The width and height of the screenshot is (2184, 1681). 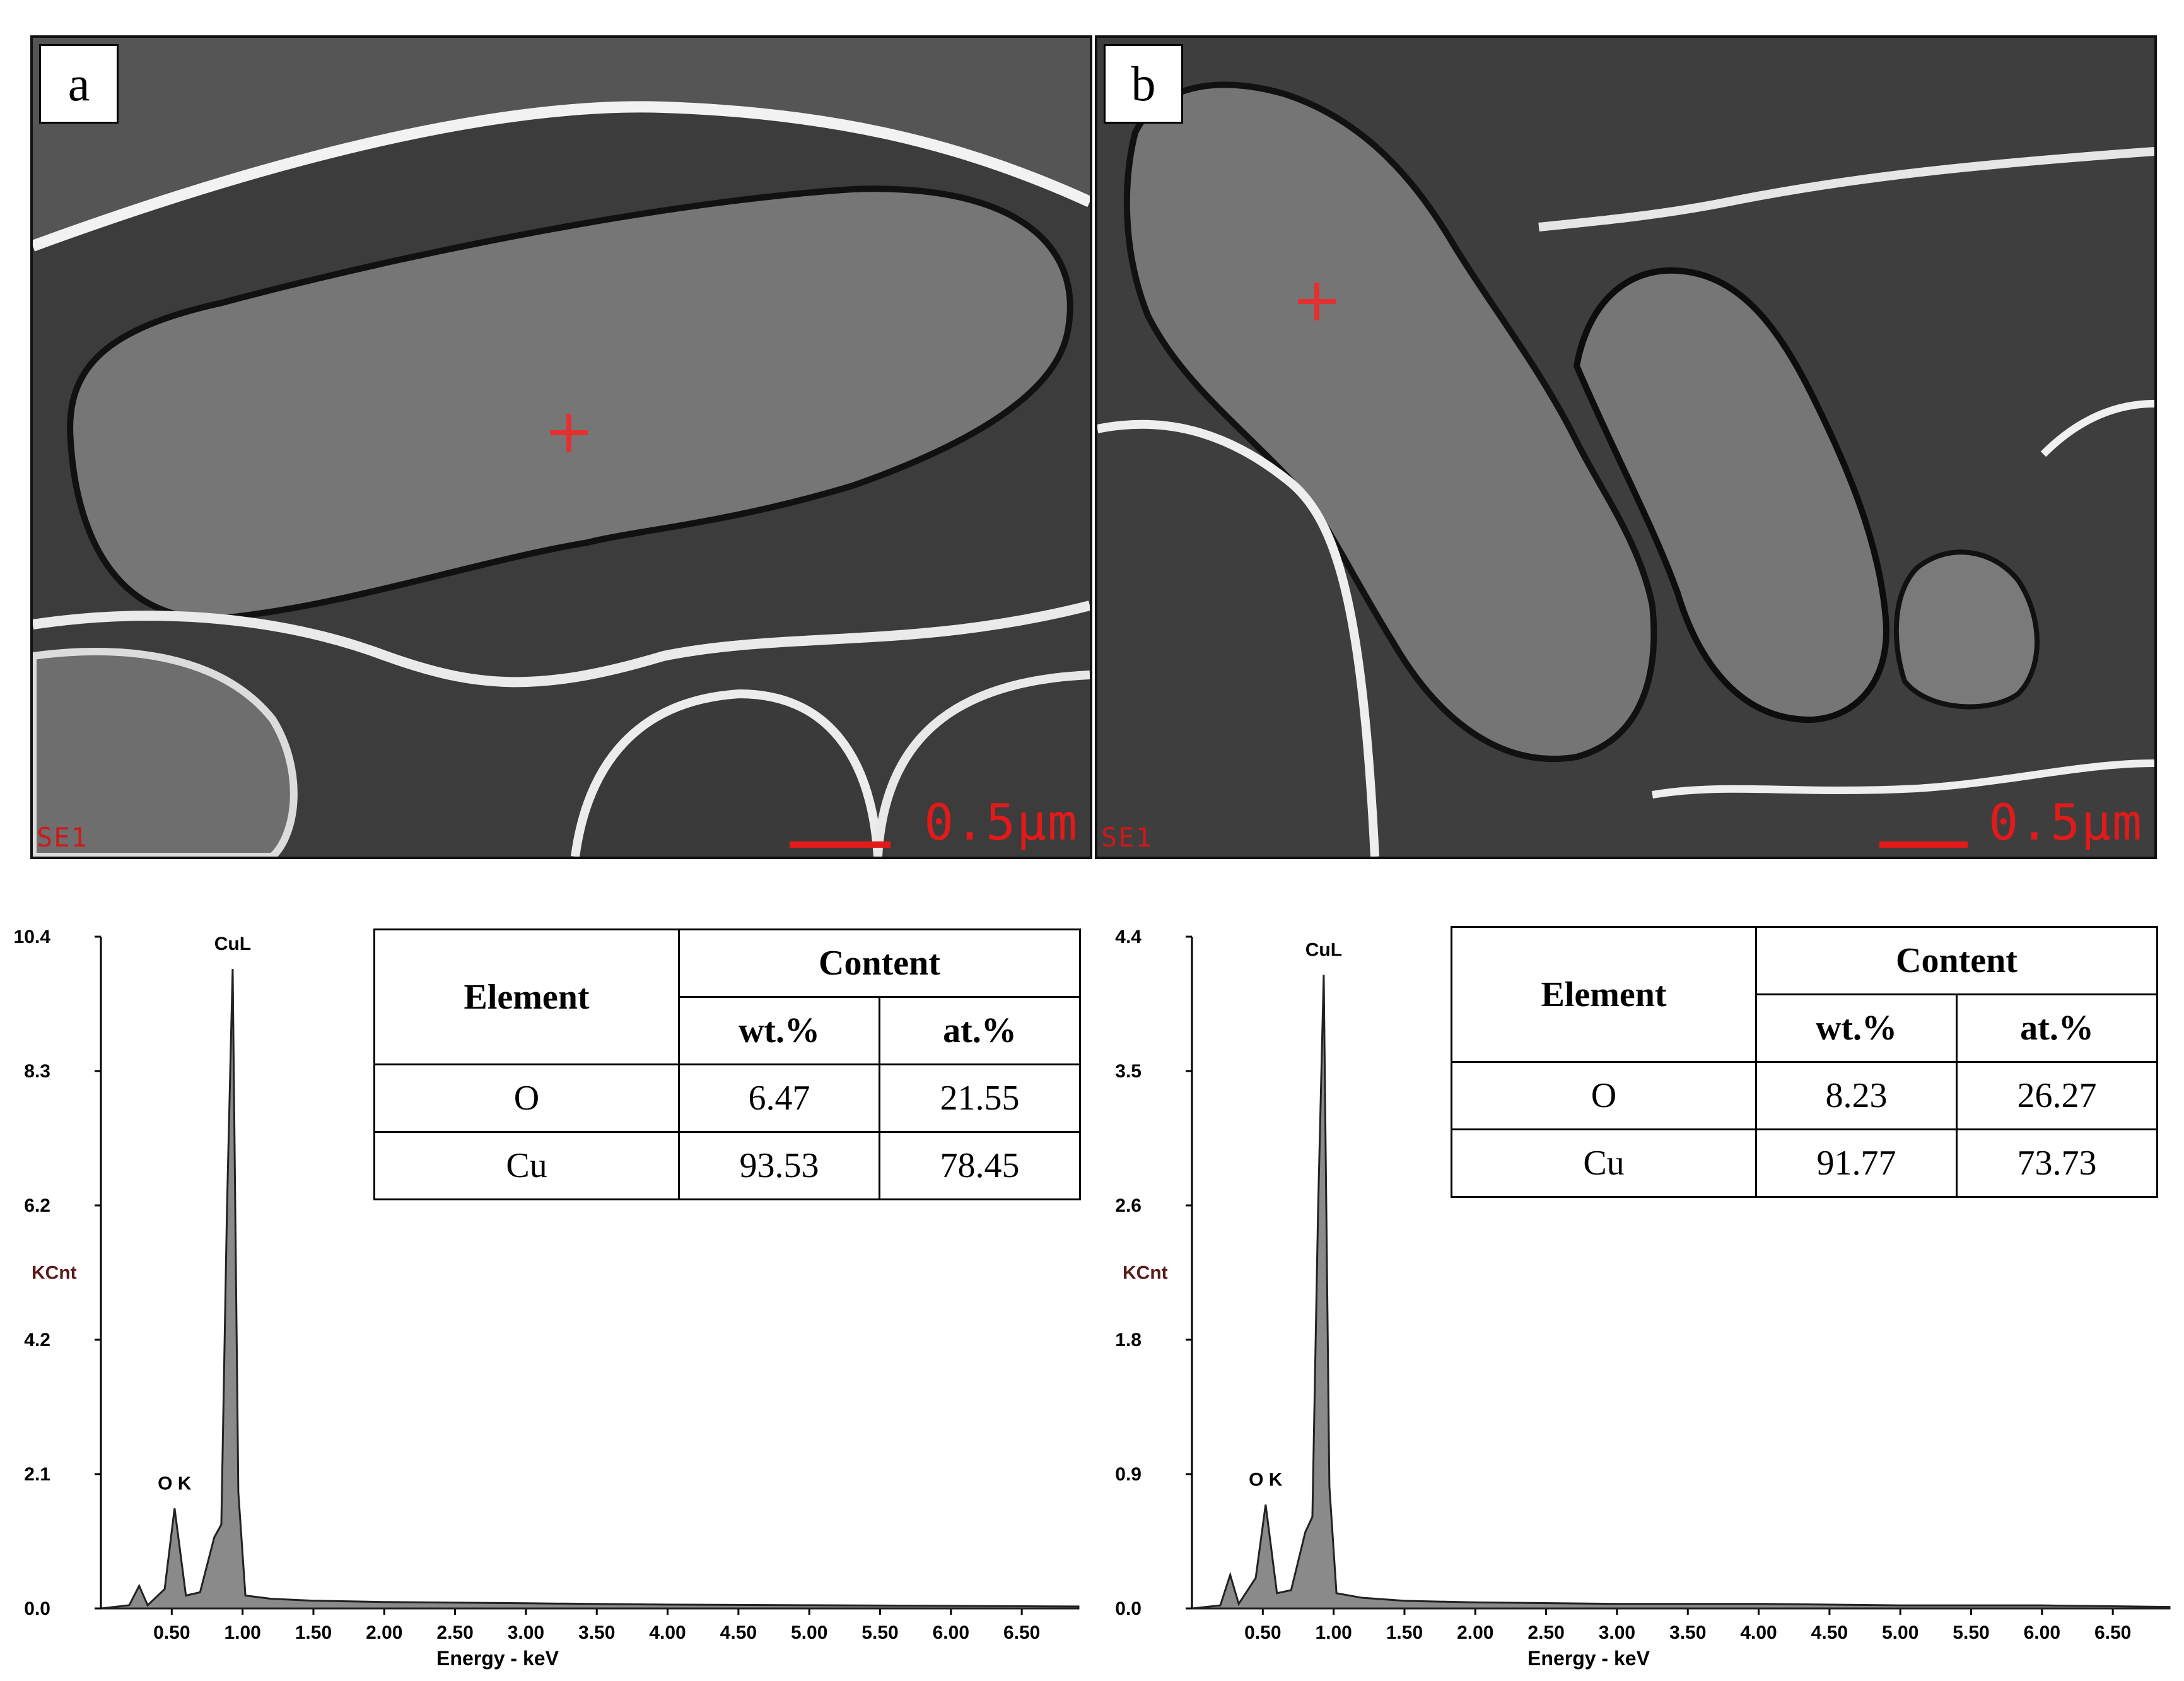 I want to click on y-tick-label: 6.2, so click(x=37, y=1205).